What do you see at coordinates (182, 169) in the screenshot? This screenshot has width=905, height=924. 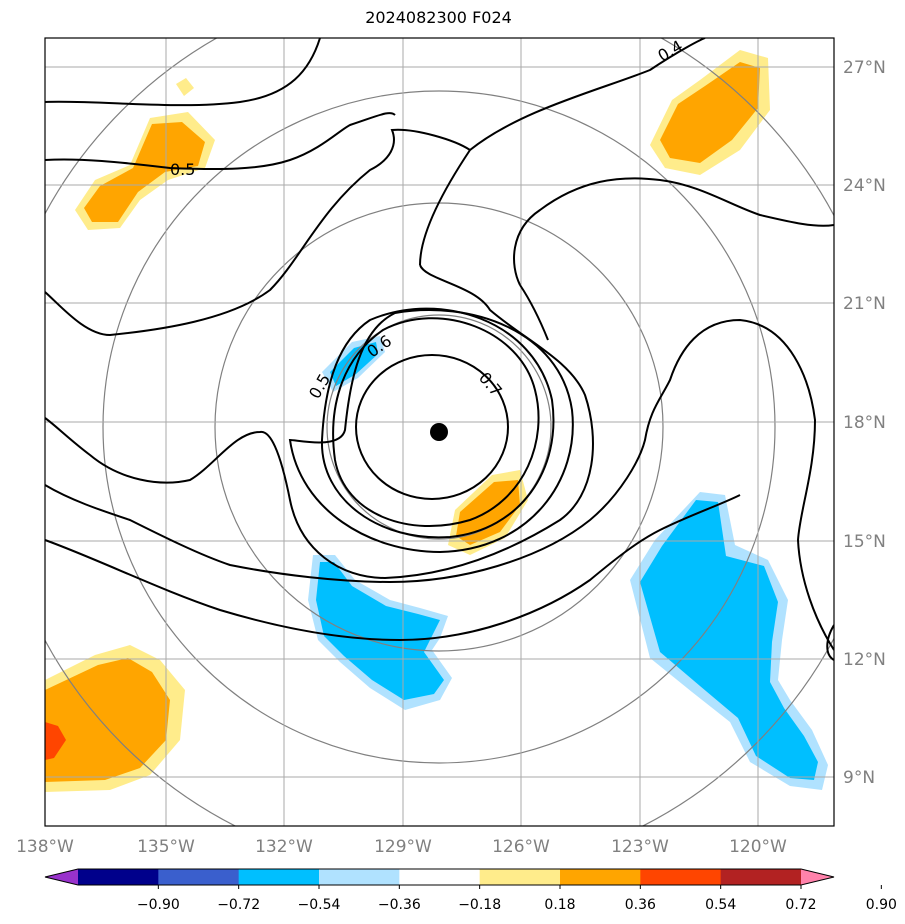 I see `contour-label: 0.5` at bounding box center [182, 169].